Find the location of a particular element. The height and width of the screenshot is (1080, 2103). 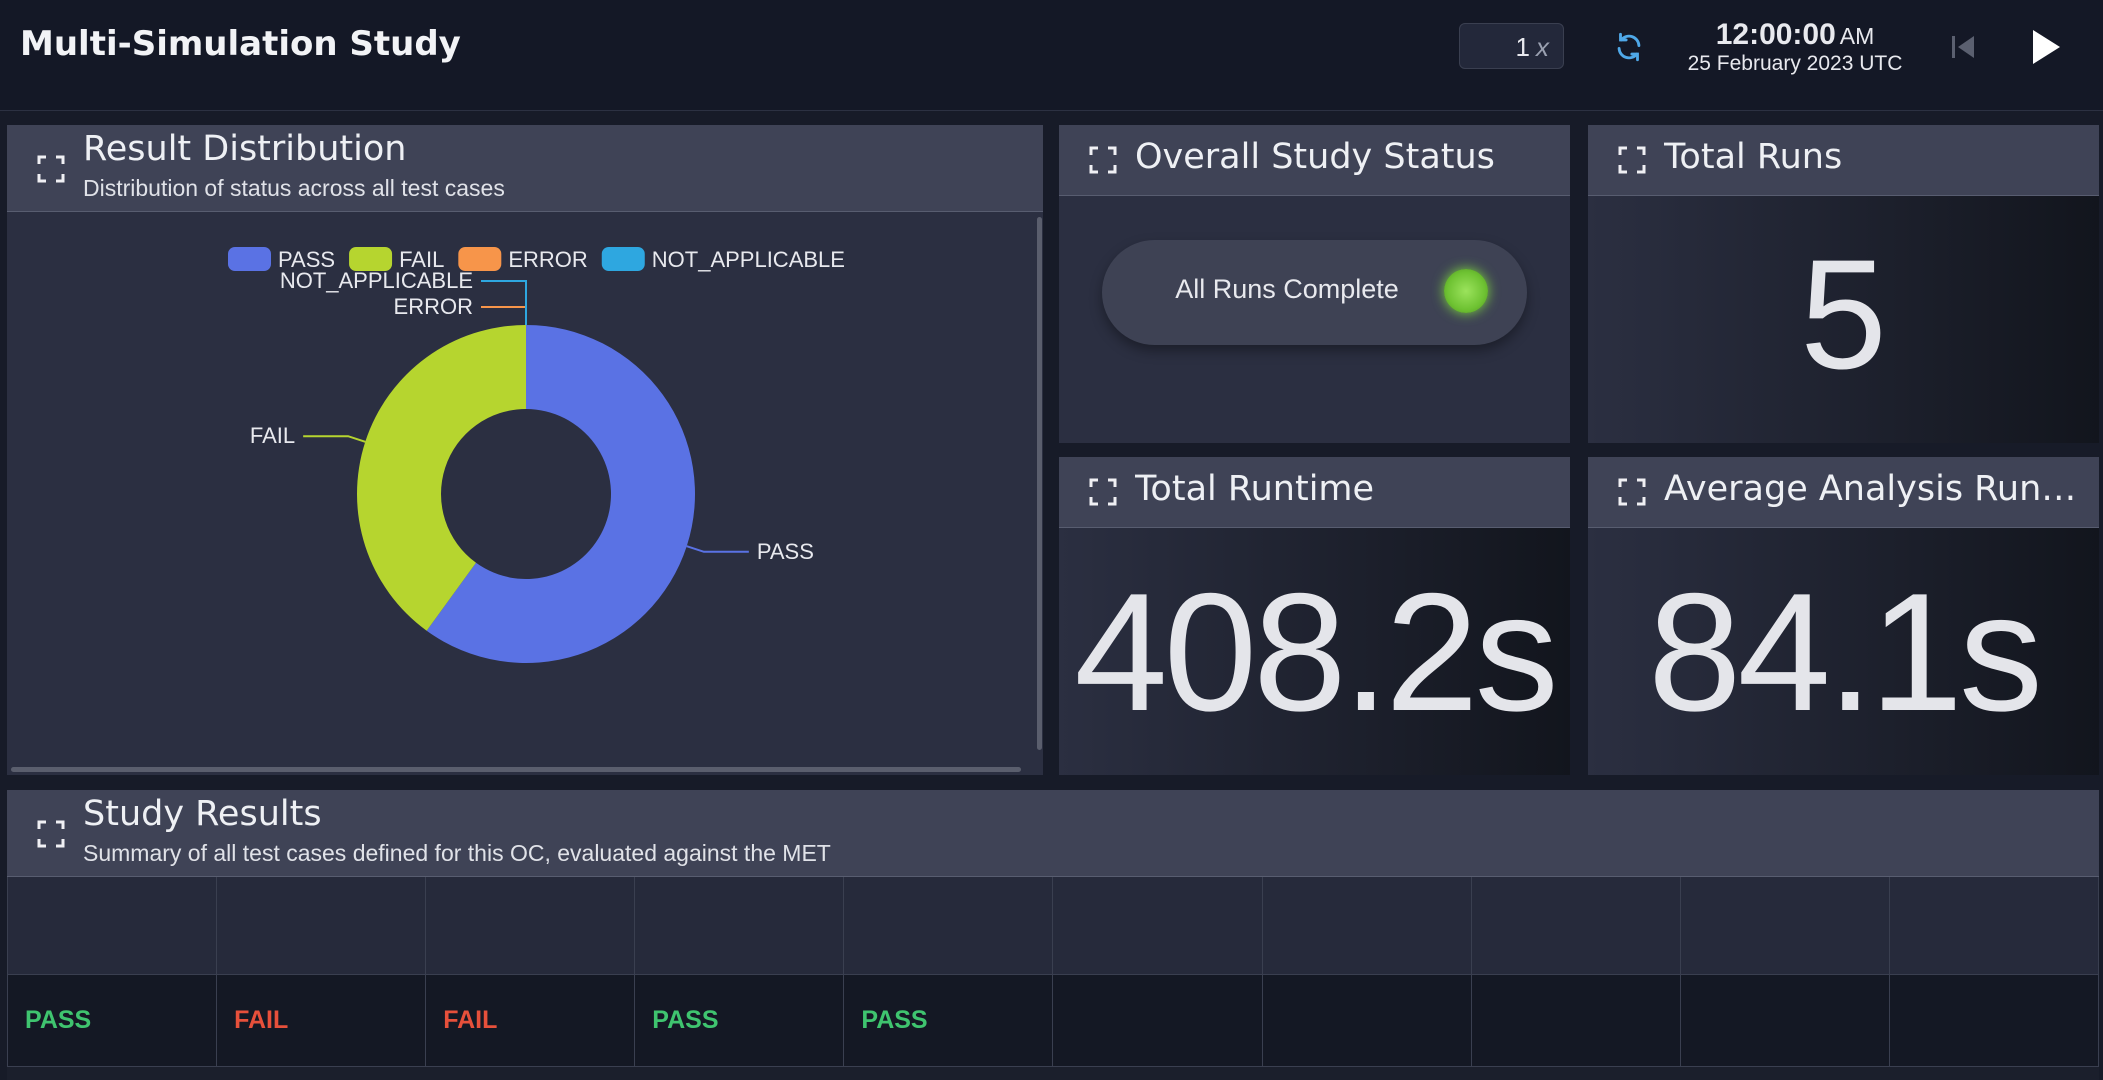

refresh-button is located at coordinates (1629, 47).